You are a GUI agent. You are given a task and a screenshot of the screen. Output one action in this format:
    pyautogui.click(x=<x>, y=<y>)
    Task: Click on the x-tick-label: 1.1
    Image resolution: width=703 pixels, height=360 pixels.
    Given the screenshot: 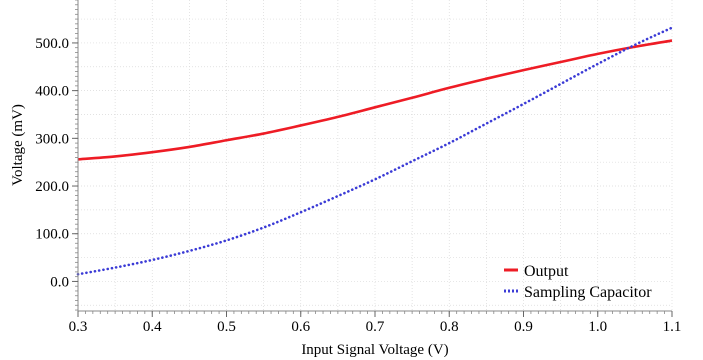 What is the action you would take?
    pyautogui.click(x=672, y=327)
    